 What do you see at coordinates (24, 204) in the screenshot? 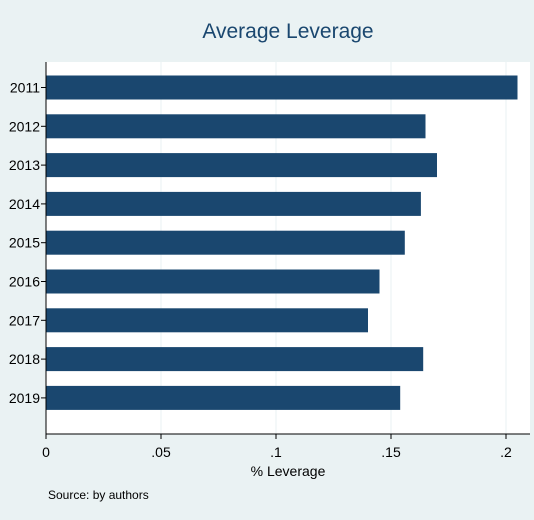
I see `y-tick-label: 2014` at bounding box center [24, 204].